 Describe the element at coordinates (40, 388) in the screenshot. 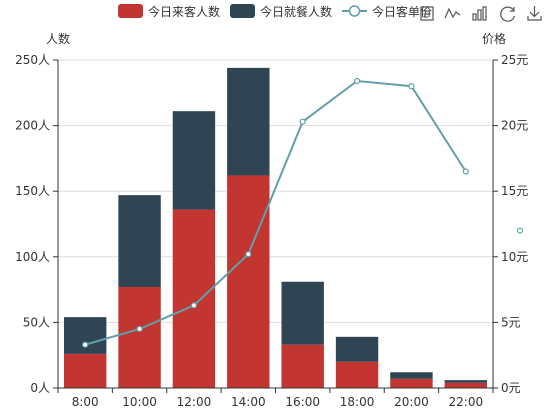

I see `y-left-tick-label: 0人` at that location.